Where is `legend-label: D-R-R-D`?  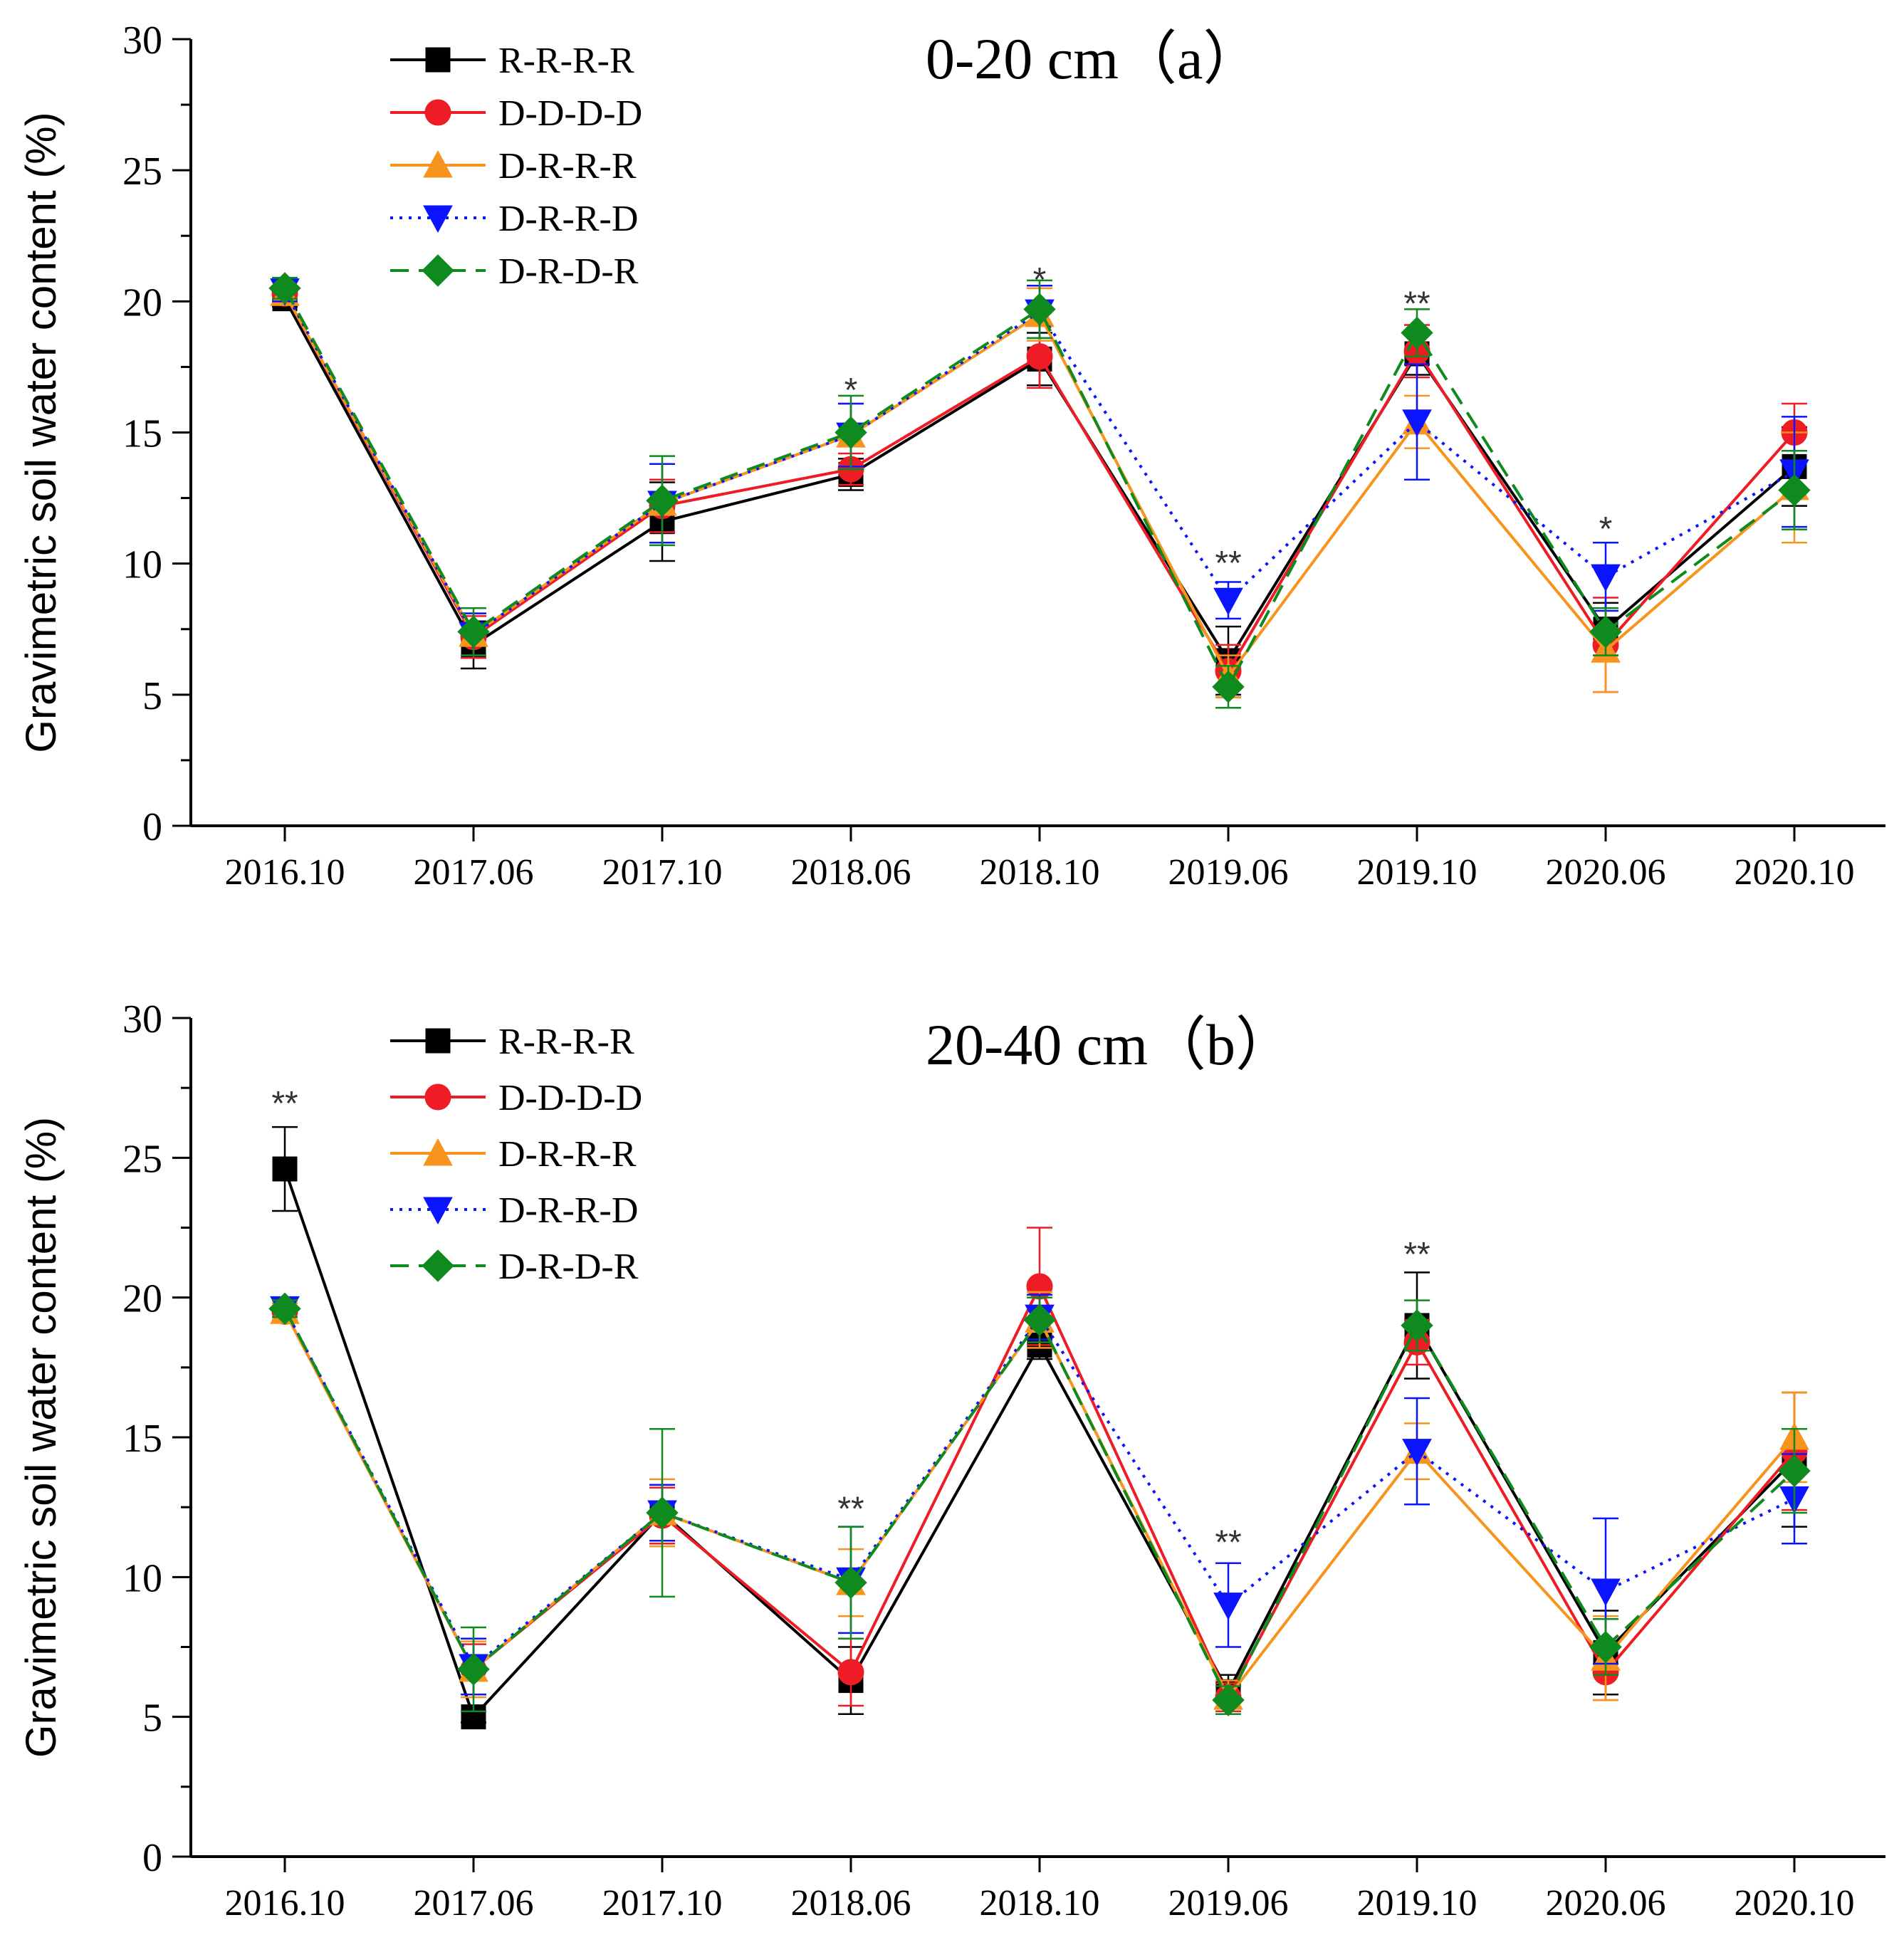
legend-label: D-R-R-D is located at coordinates (568, 219).